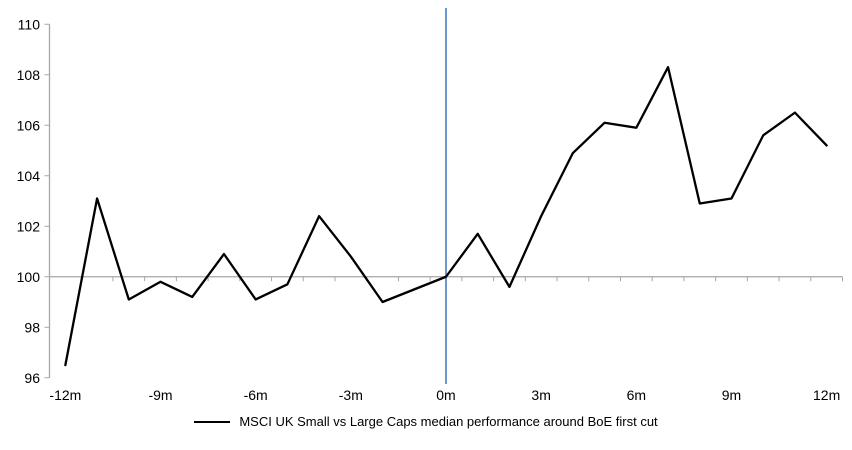 This screenshot has width=852, height=450. I want to click on x-tick-label: -12m, so click(65, 395).